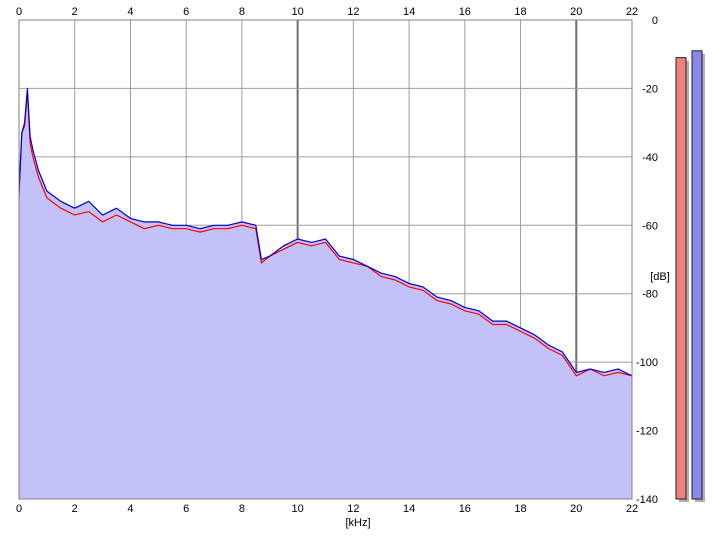 This screenshot has width=716, height=540. What do you see at coordinates (520, 509) in the screenshot?
I see `x-tick-label-bottom: 18` at bounding box center [520, 509].